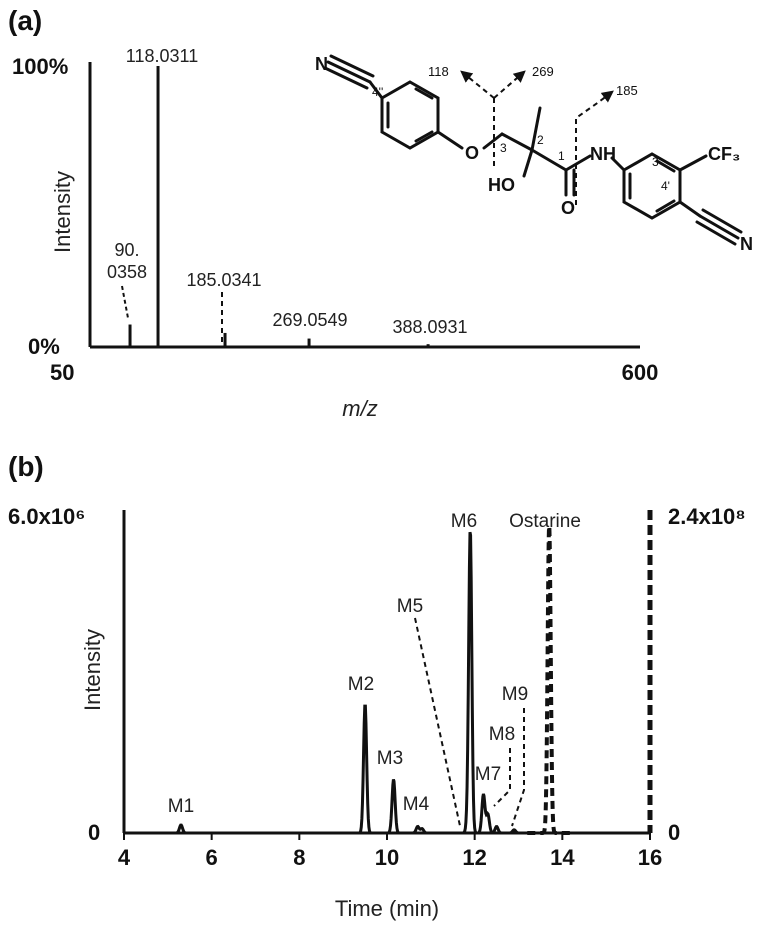 This screenshot has height=934, width=768. I want to click on c2-oh-bond, so click(528, 163).